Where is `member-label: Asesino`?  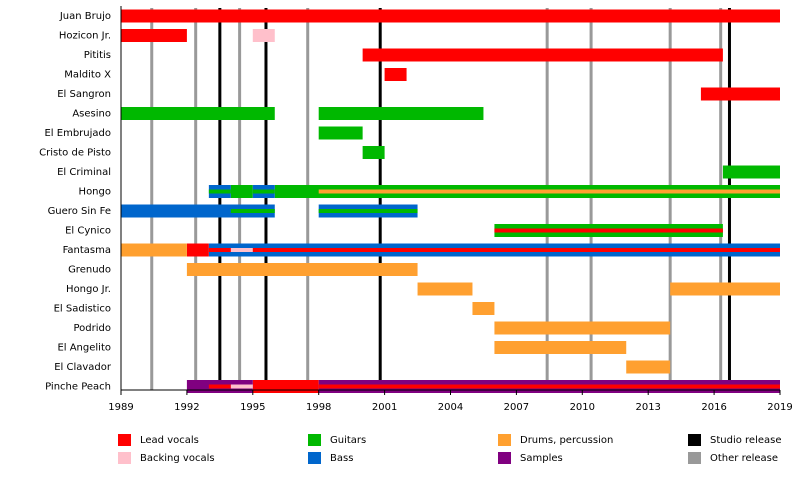
member-label: Asesino is located at coordinates (91, 114).